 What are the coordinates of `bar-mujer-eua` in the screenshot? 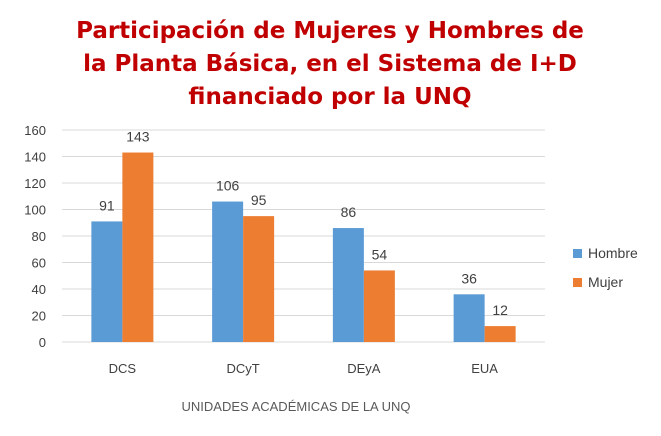 It's located at (500, 334).